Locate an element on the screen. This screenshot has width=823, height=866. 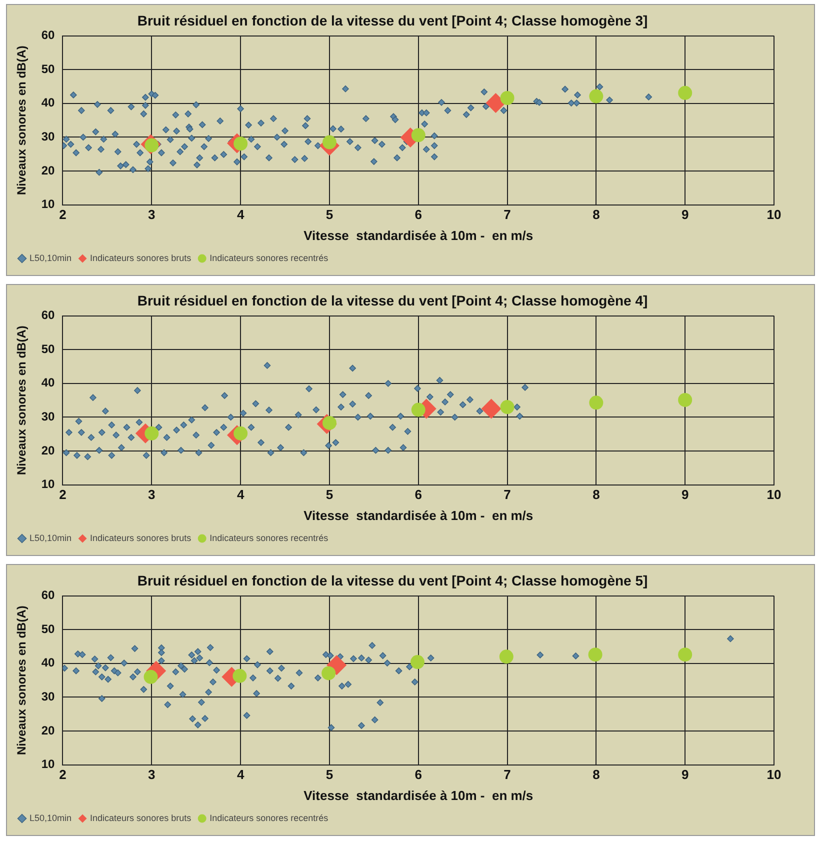
chart-title: Bruit résiduel en fonction de la vitesse du vent [Point 4; Classe homogène 3] is located at coordinates (392, 20).